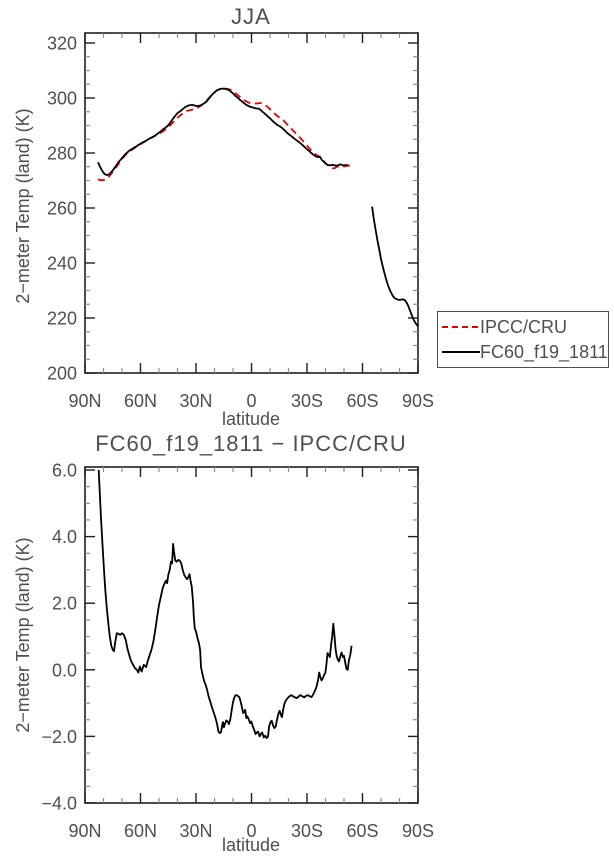 This screenshot has height=862, width=614. What do you see at coordinates (523, 339) in the screenshot?
I see `legend-box: IPCC/CRU FC60_f19_1811` at bounding box center [523, 339].